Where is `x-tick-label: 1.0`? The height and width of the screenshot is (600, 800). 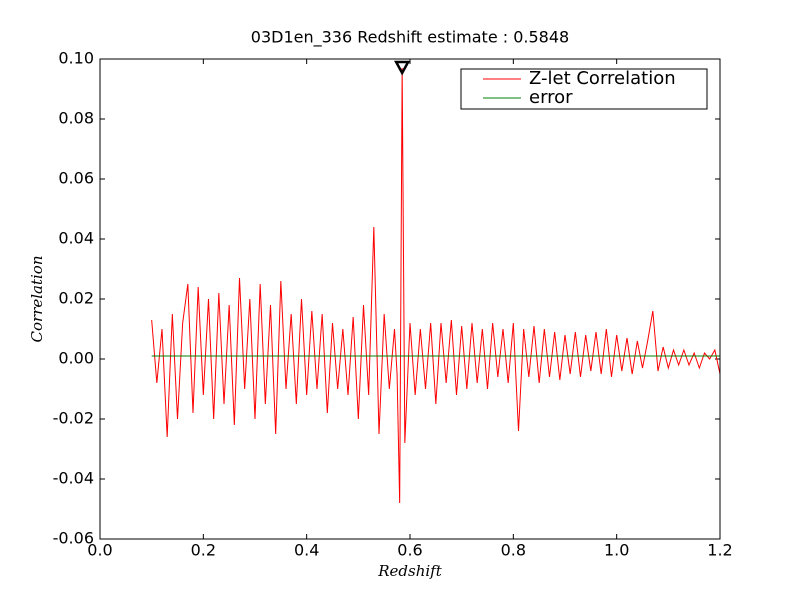 x-tick-label: 1.0 is located at coordinates (616, 550).